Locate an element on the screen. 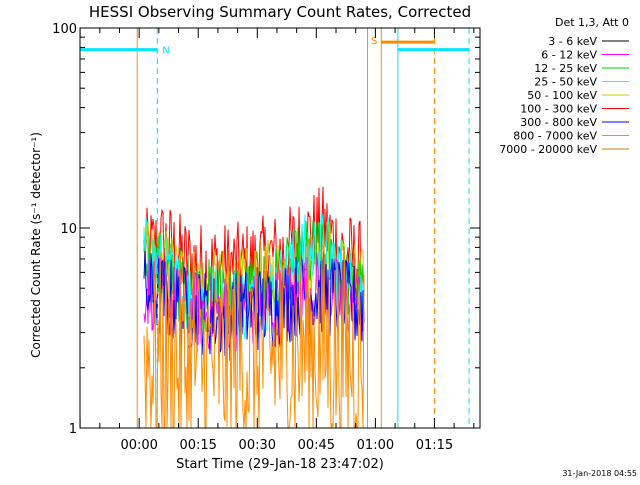 This screenshot has width=640, height=485. legend-label-4: 50 - 100 keV is located at coordinates (562, 95).